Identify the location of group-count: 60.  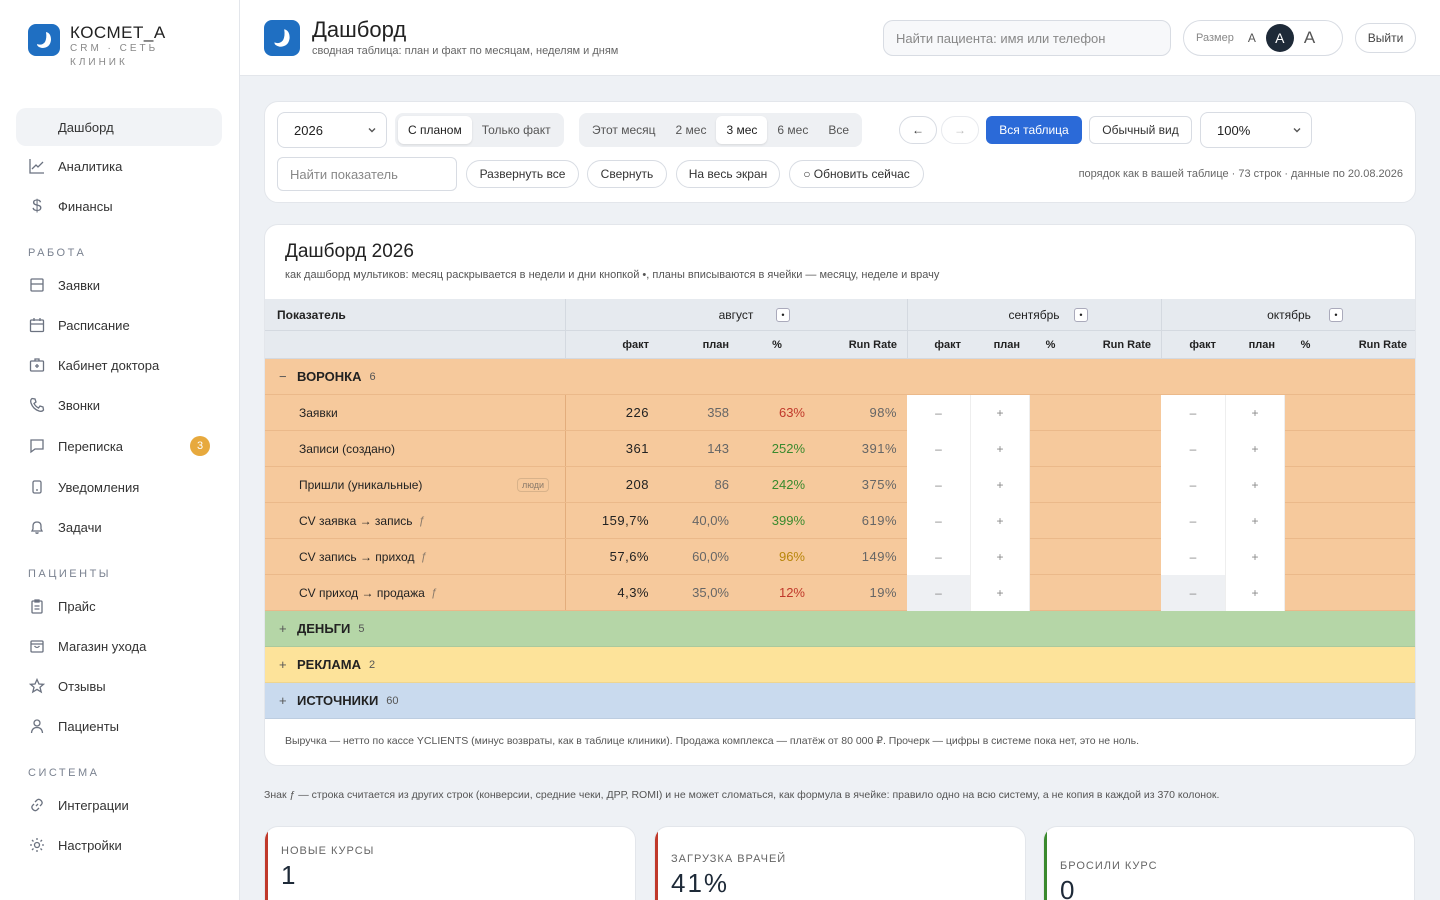
(392, 700).